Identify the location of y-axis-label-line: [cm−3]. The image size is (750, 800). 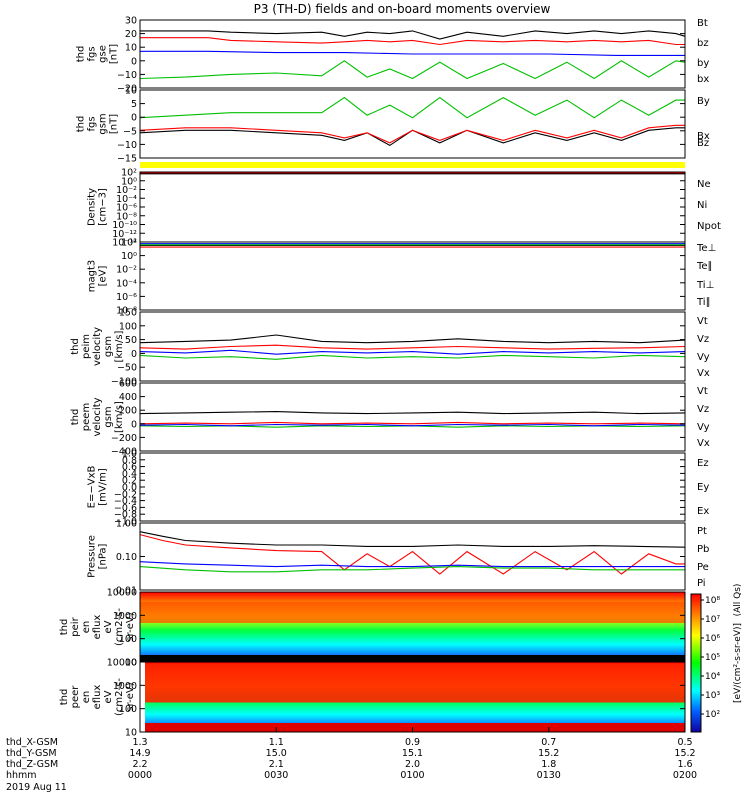
(103, 207).